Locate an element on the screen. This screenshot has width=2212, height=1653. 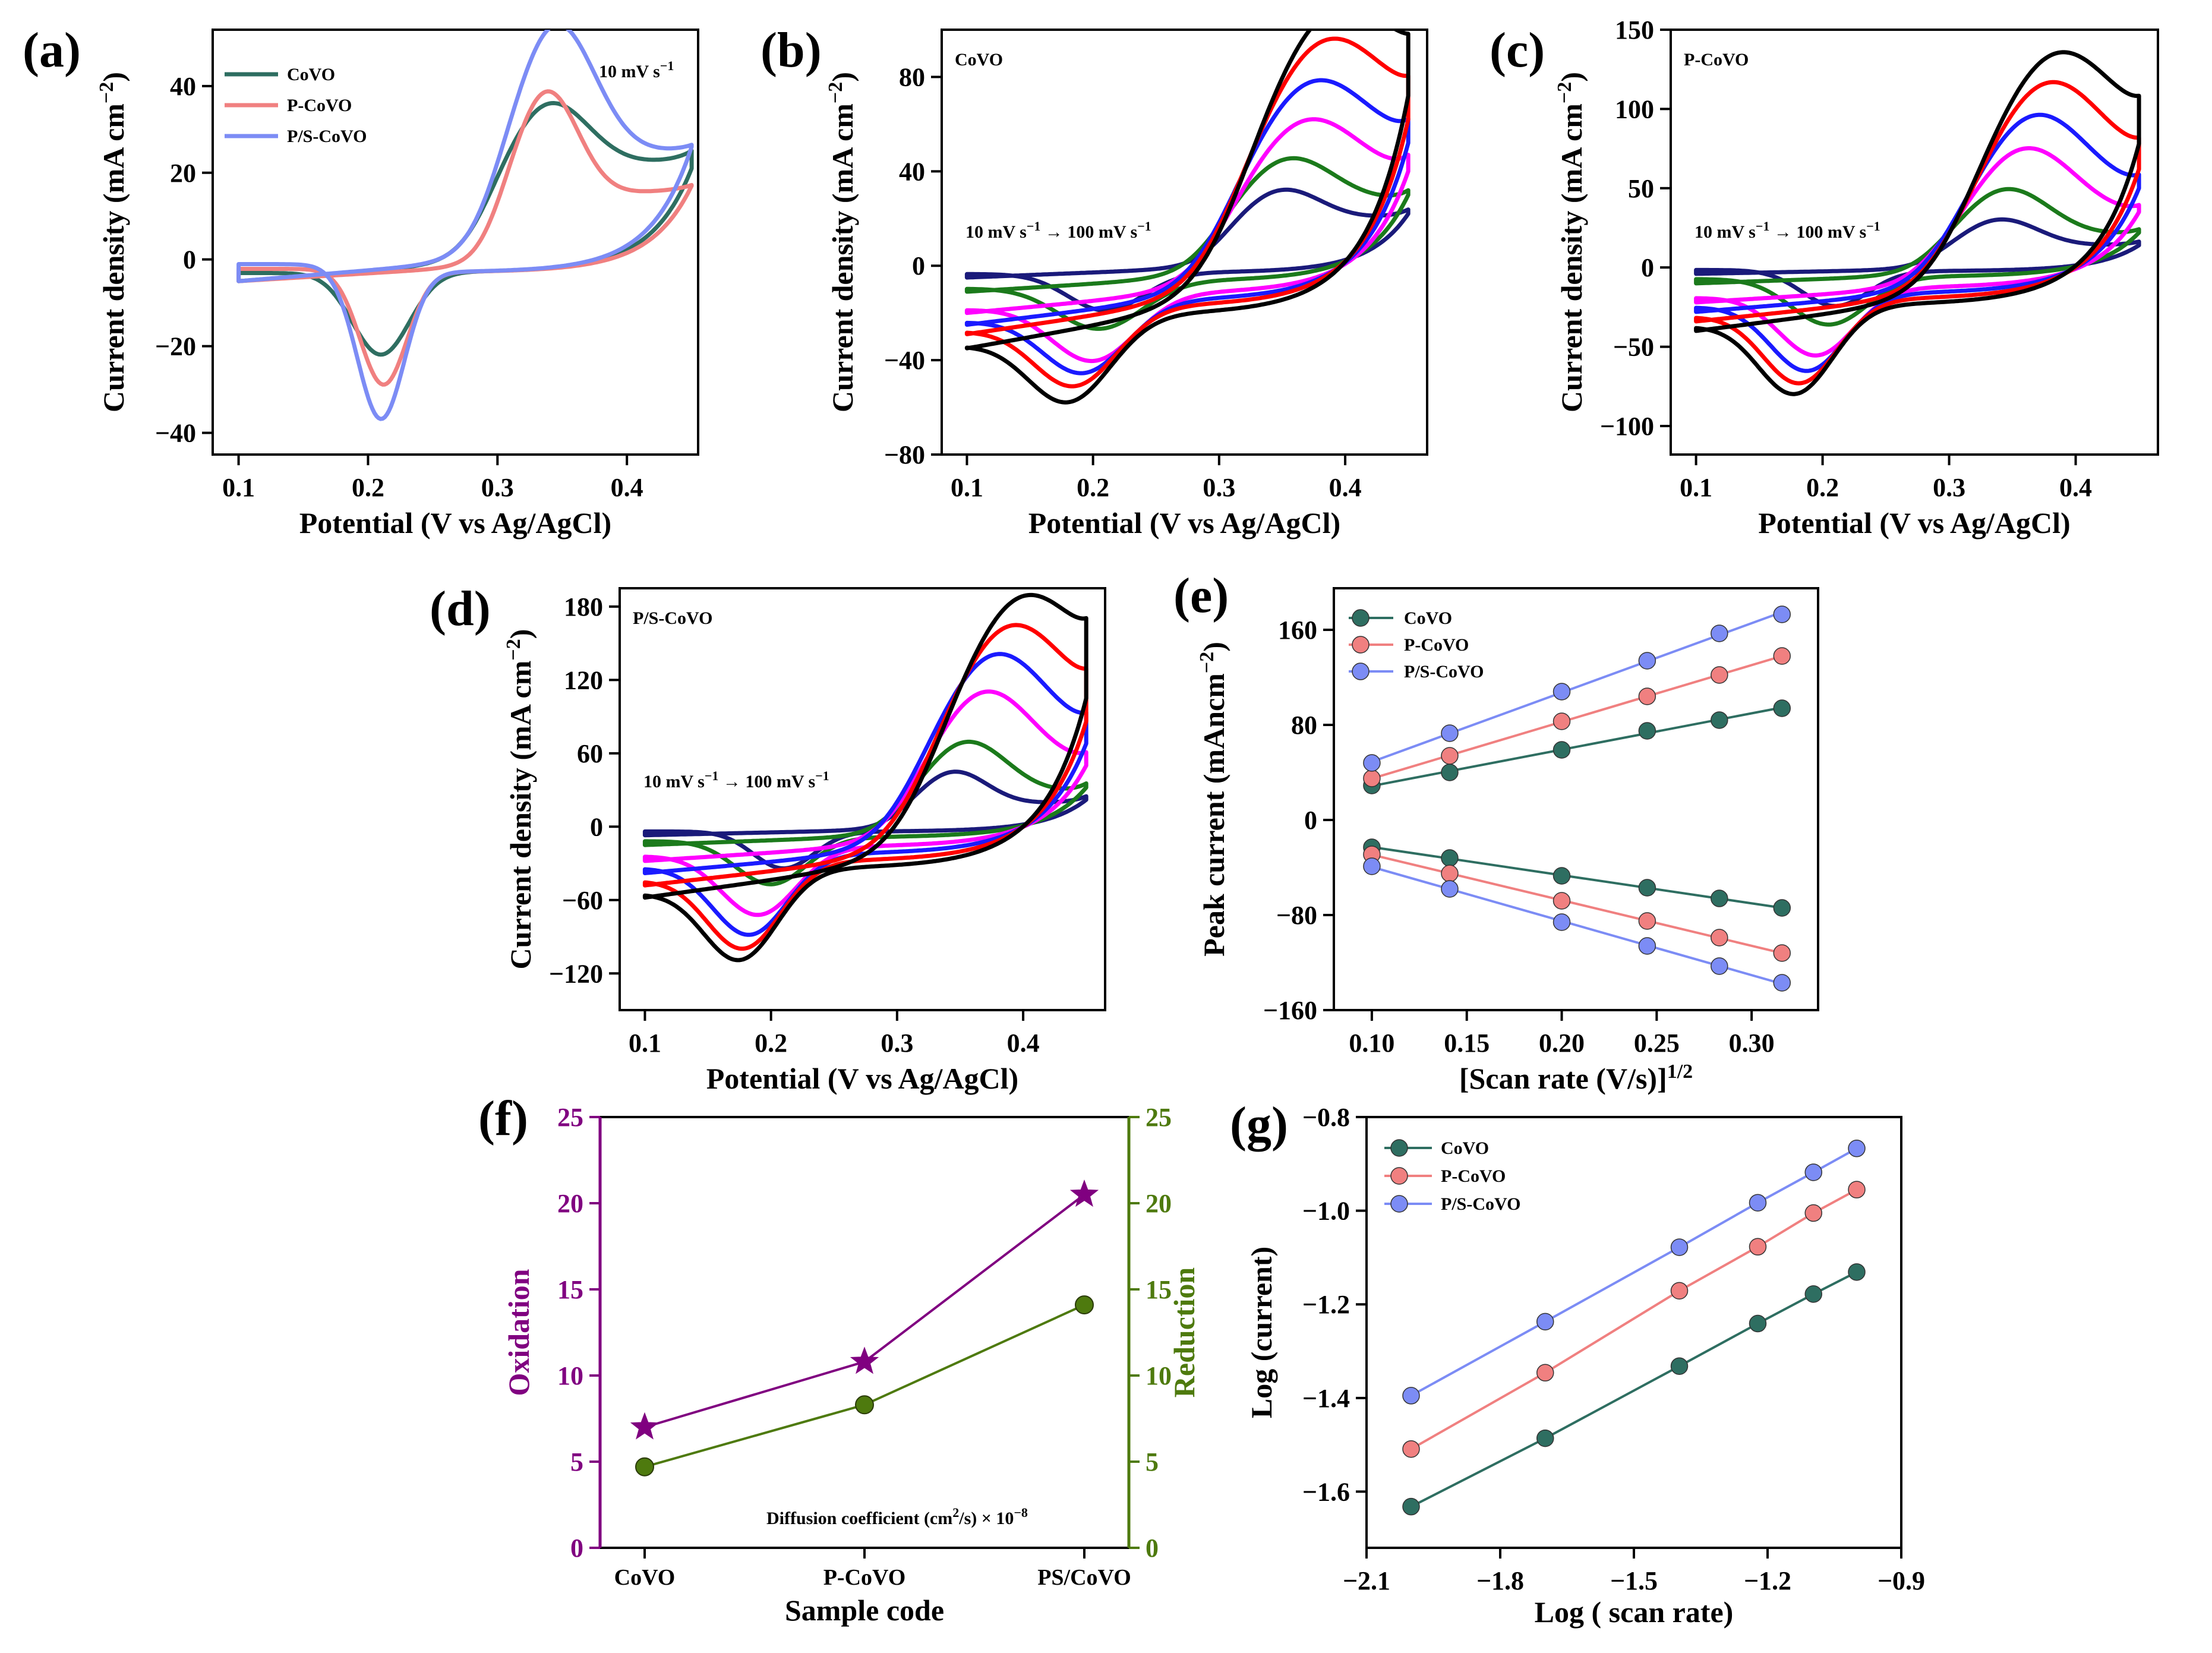
y-tick-label: −50 is located at coordinates (1633, 347).